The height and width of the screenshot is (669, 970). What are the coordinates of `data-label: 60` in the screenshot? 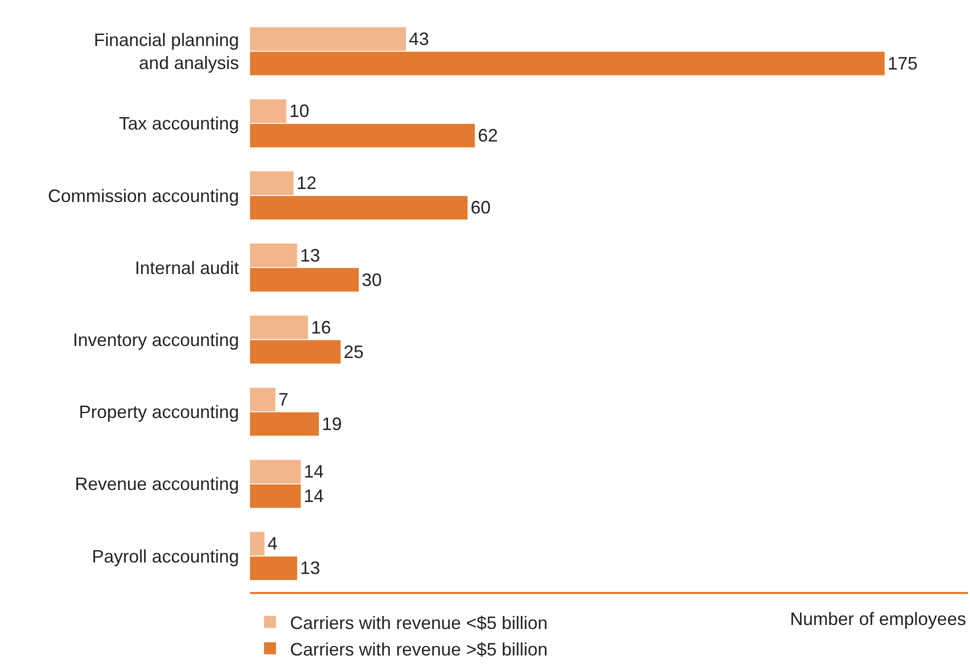 It's located at (480, 208).